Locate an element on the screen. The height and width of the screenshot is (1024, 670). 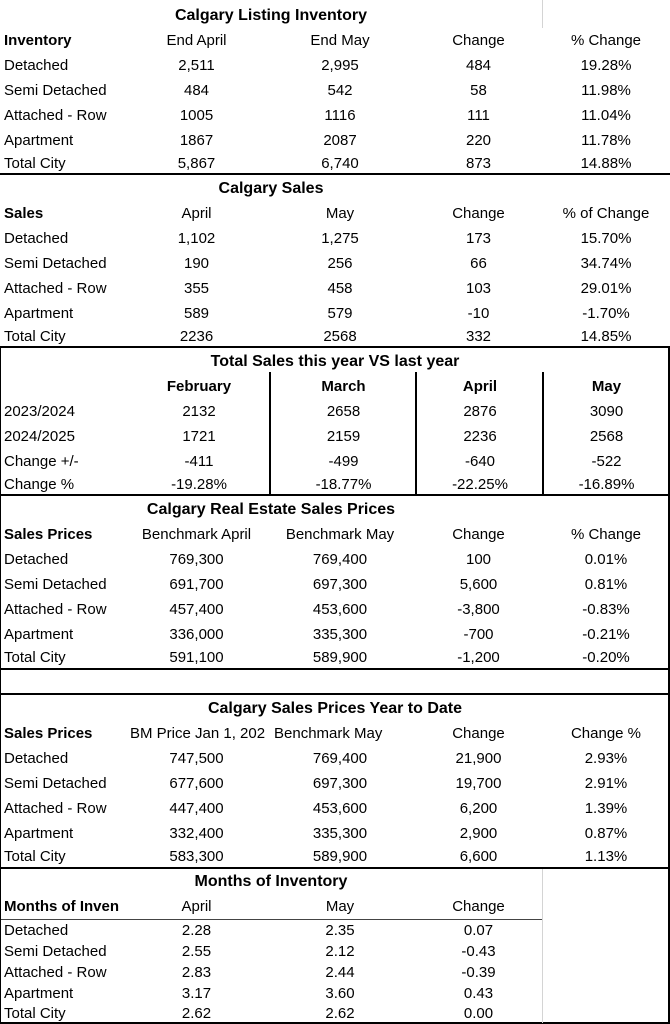
header-cell is located at coordinates (64, 386).